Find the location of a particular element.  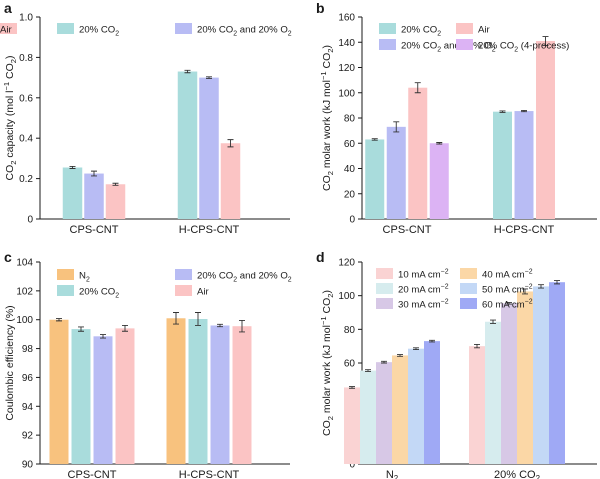

y-tick-label: 140 is located at coordinates (346, 43).